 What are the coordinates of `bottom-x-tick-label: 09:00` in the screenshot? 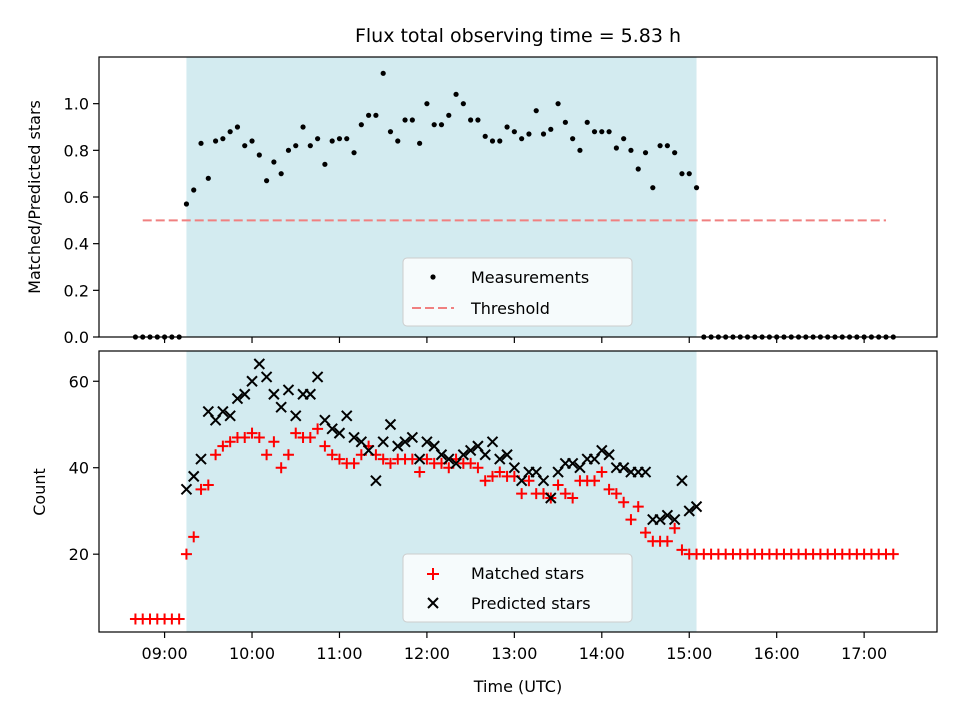 It's located at (165, 653).